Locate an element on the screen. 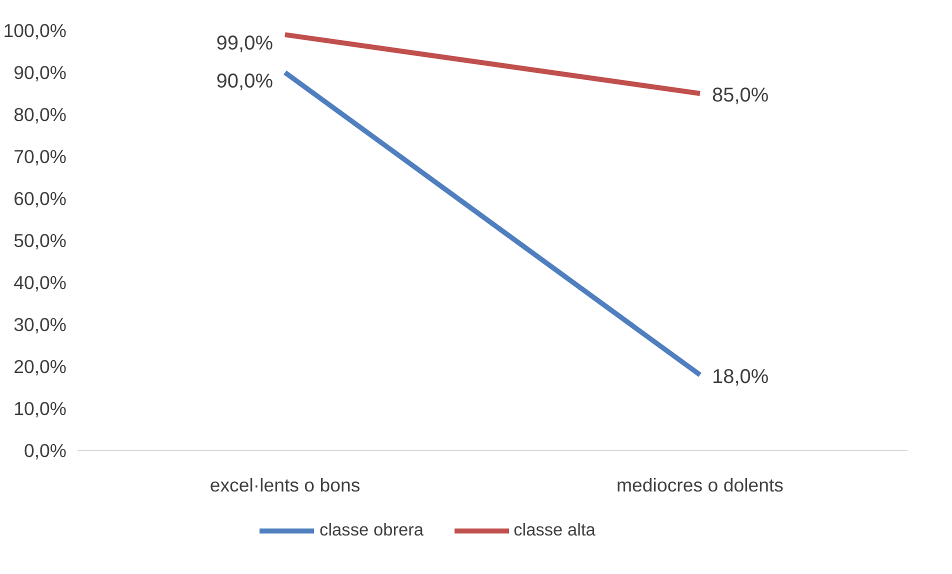  legend-label: classe obrera is located at coordinates (372, 530).